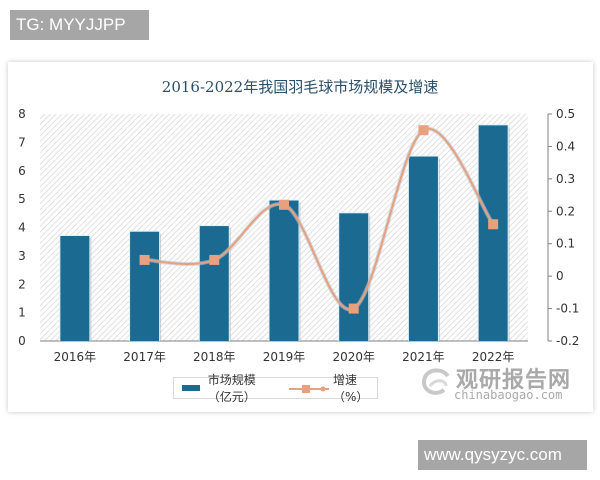  What do you see at coordinates (22, 199) in the screenshot?
I see `left-tick-label: 5` at bounding box center [22, 199].